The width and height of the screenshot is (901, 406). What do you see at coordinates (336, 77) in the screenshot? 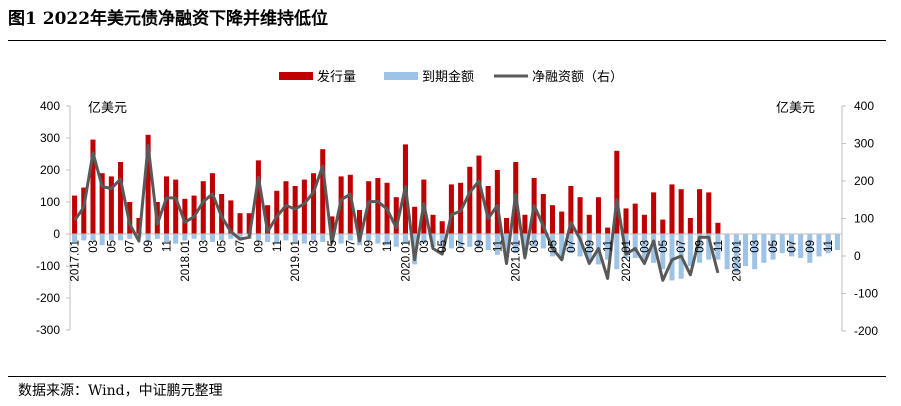
I see `legend-label-issuance: 发行量` at bounding box center [336, 77].